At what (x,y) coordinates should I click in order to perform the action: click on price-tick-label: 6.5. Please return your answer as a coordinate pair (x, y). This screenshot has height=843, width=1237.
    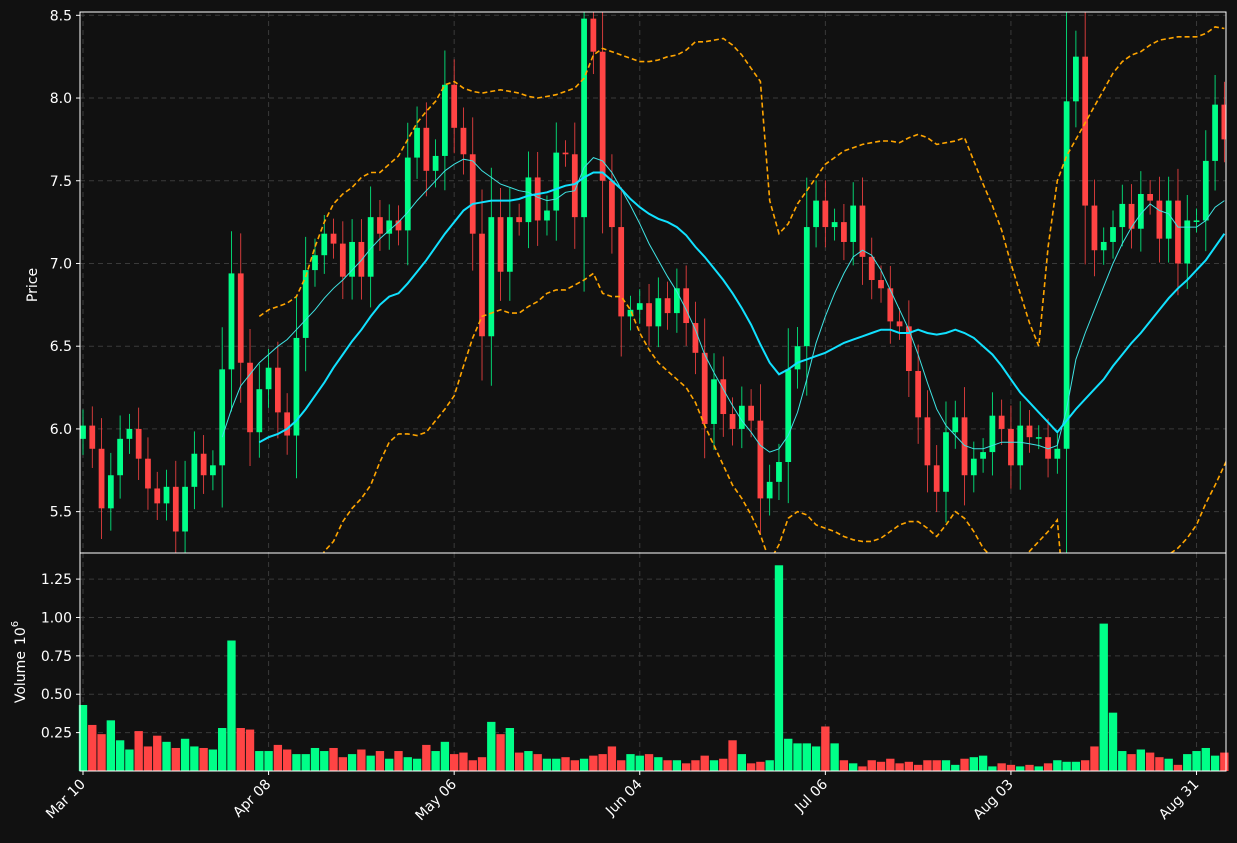
    Looking at the image, I should click on (61, 347).